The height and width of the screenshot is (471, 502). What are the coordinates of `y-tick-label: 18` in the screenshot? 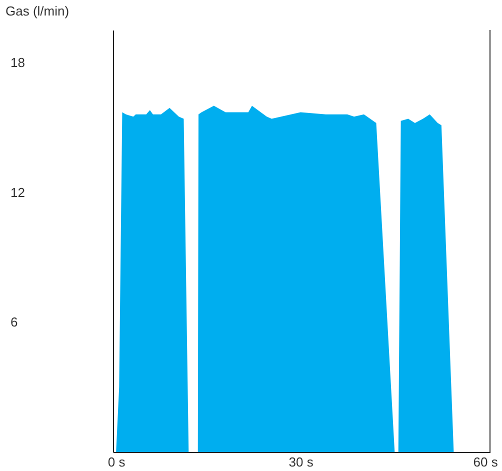 It's located at (17, 62).